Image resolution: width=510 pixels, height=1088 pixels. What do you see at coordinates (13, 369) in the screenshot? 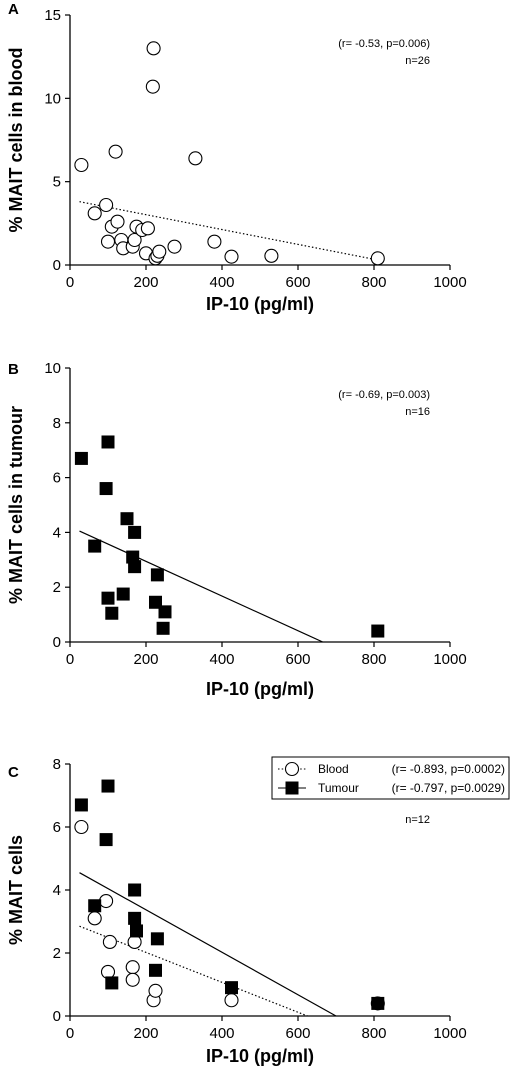
I see `panel-letter: B` at bounding box center [13, 369].